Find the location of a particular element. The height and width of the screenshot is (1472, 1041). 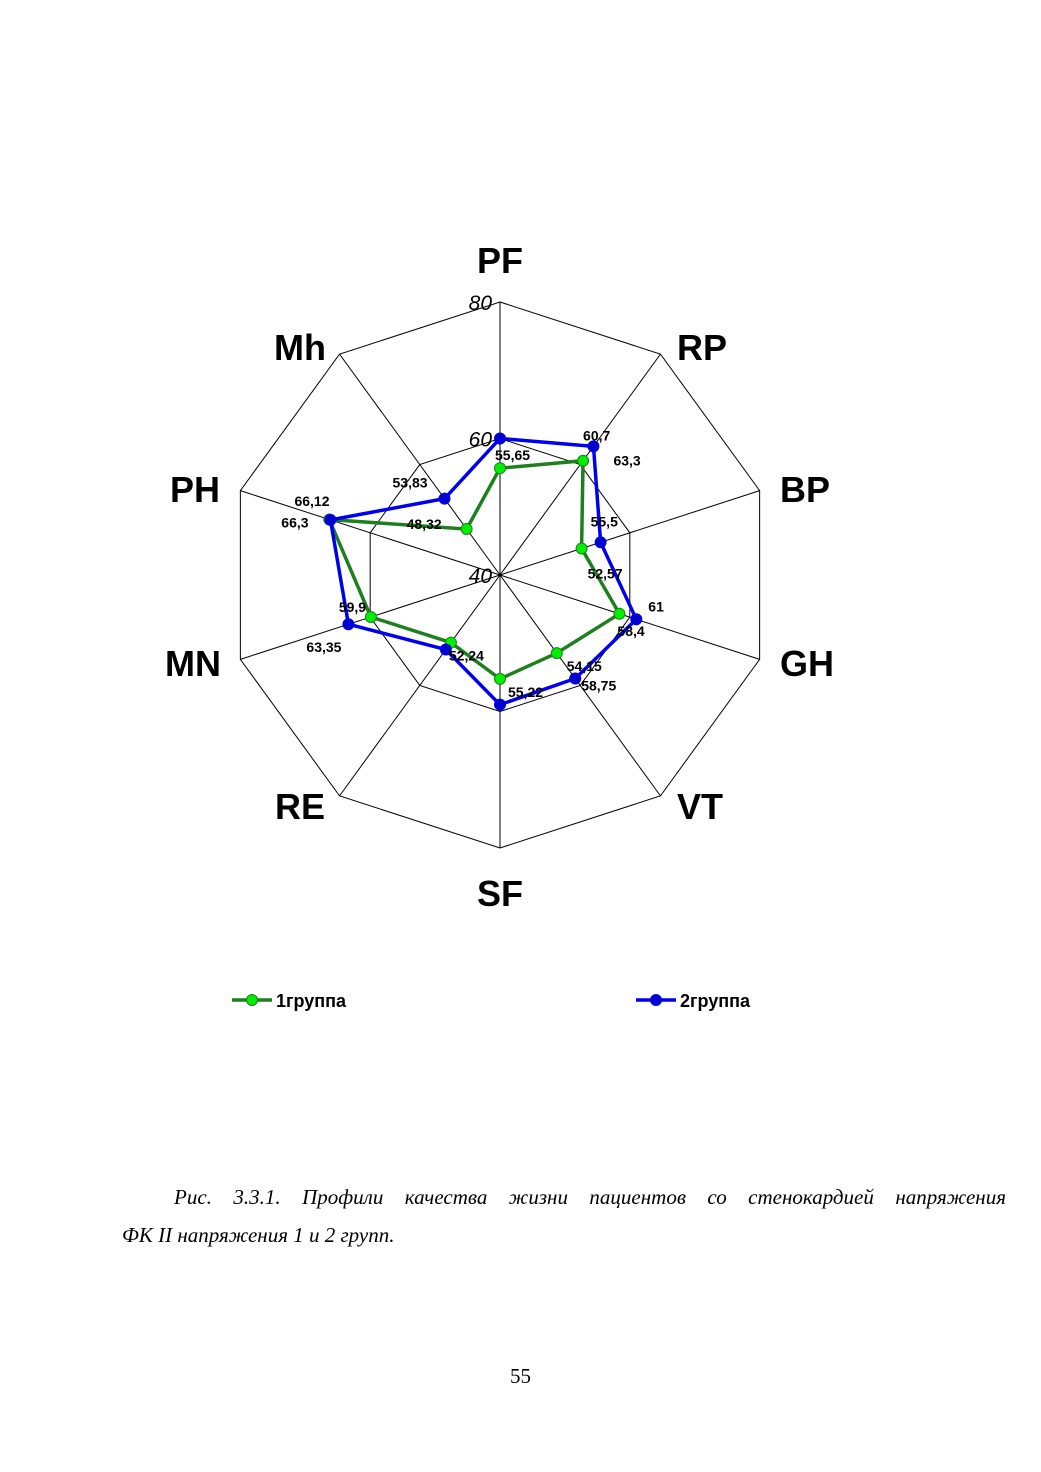

data-label-s1-mh: 48,32 is located at coordinates (424, 524).